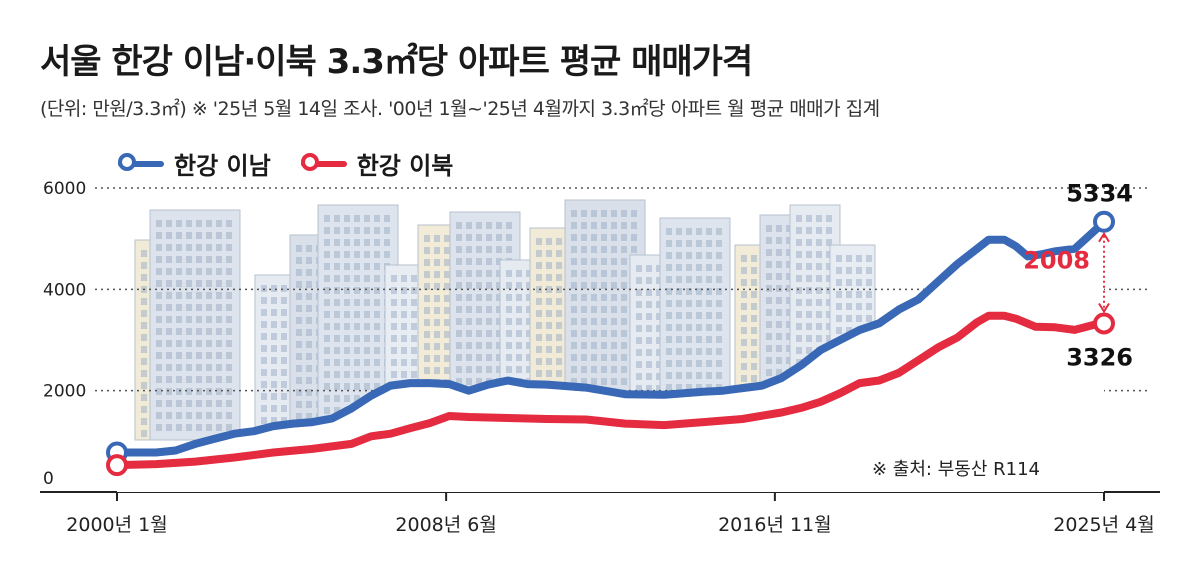 The image size is (1199, 565). Describe the element at coordinates (775, 525) in the screenshot. I see `x-tick-label: 2016년 11월` at that location.